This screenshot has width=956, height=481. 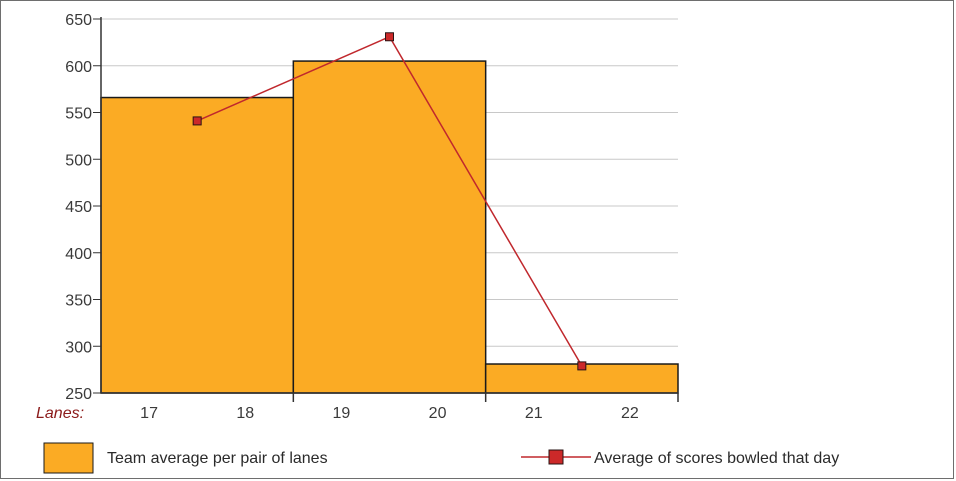 I want to click on y-tick-labels: 250 300 350 400 450 500 550 600 650, so click(x=78, y=207).